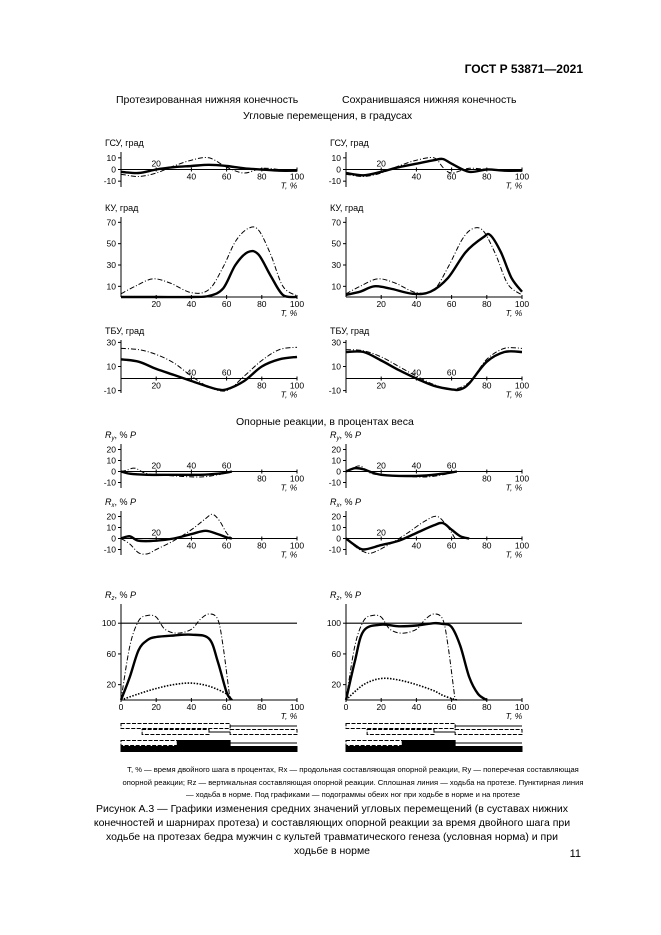  What do you see at coordinates (328, 116) in the screenshot?
I see `section-title-angles: Угловые перемещения, в градусах` at bounding box center [328, 116].